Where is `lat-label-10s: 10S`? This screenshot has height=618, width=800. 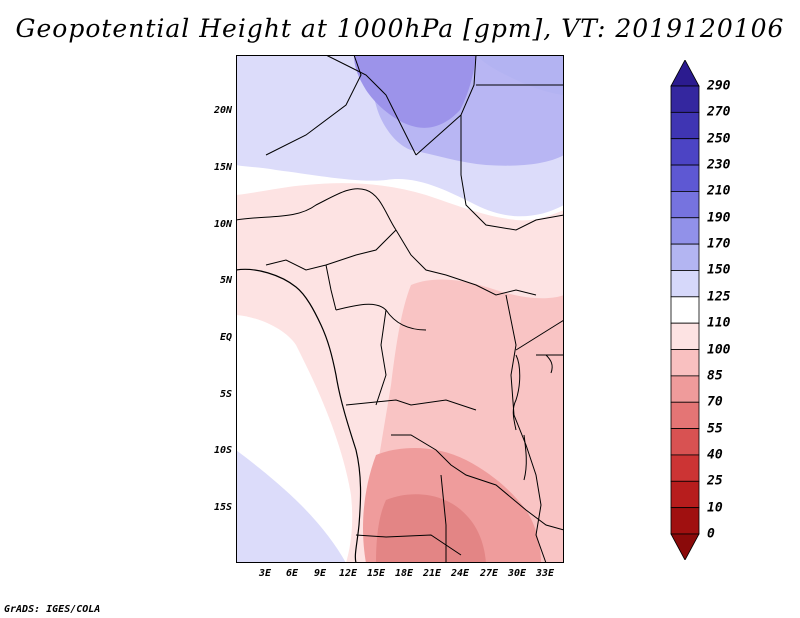
lat-label-10s: 10S is located at coordinates (222, 450).